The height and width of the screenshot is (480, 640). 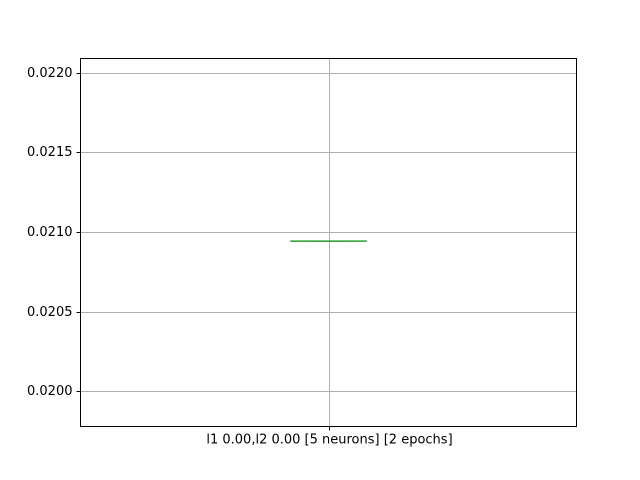 What do you see at coordinates (50, 232) in the screenshot?
I see `y-tick-label: 0.0210` at bounding box center [50, 232].